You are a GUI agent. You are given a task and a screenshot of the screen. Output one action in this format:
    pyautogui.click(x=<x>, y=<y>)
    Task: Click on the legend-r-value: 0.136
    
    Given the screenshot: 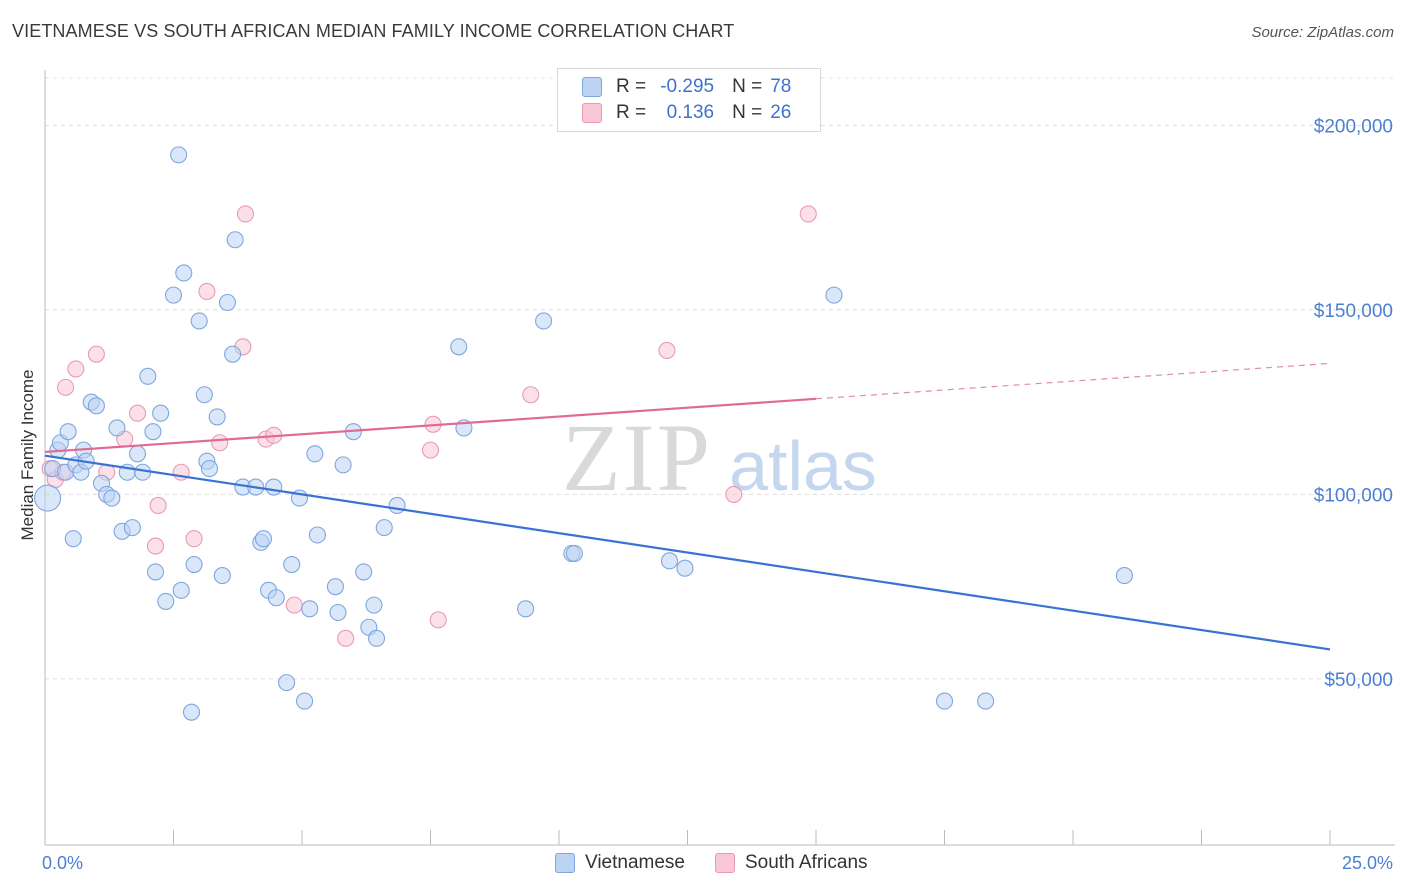 What is the action you would take?
    pyautogui.click(x=690, y=112)
    